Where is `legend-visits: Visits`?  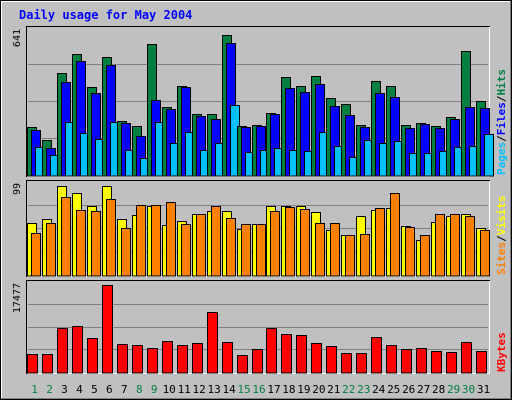 legend-visits: Visits is located at coordinates (501, 216).